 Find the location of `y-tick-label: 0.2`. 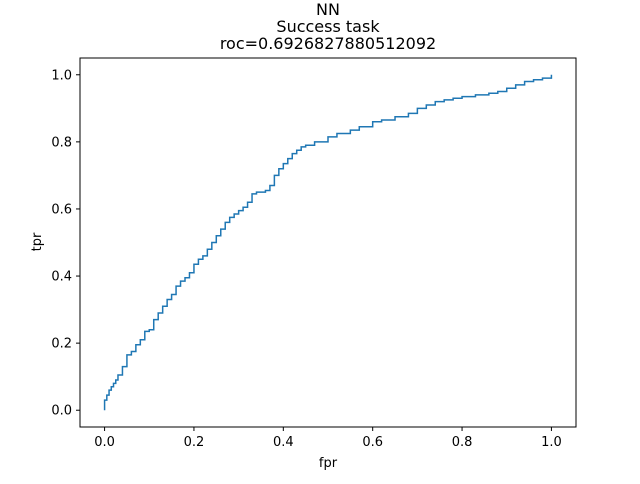

y-tick-label: 0.2 is located at coordinates (61, 344).